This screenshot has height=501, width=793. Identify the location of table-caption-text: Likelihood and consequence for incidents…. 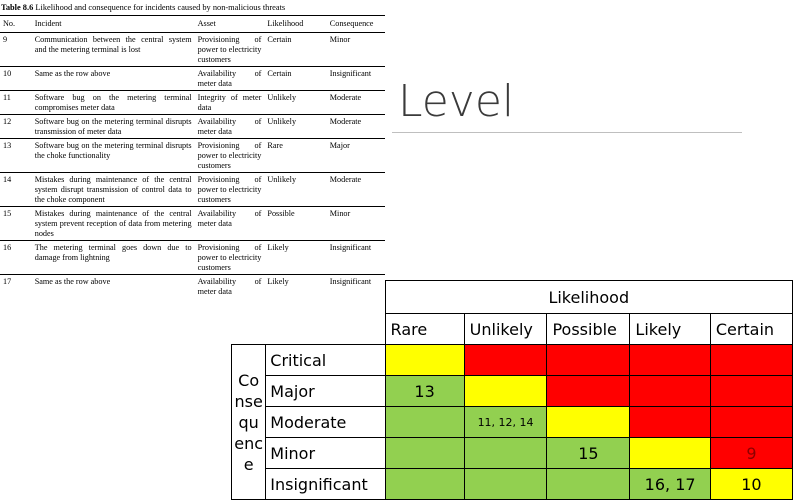
(160, 7).